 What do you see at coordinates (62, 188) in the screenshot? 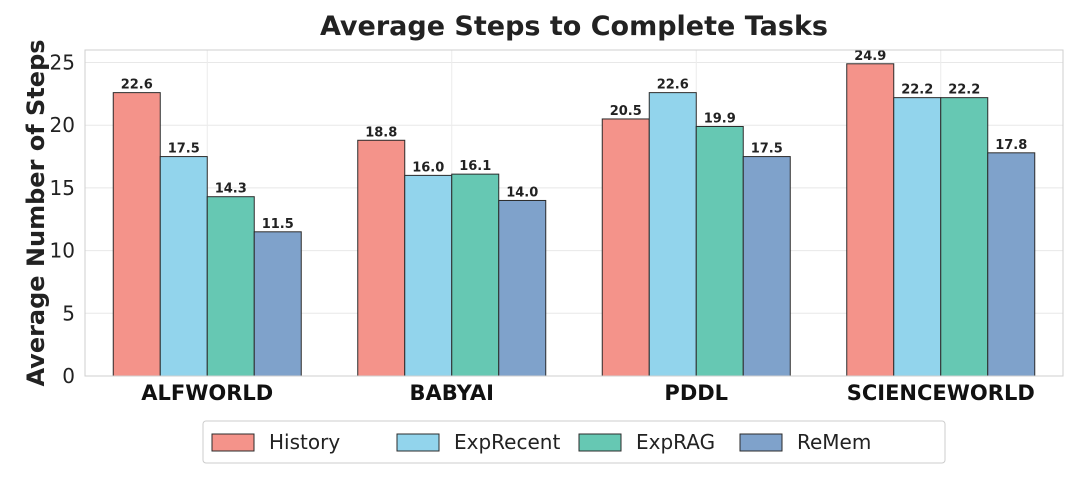
I see `y-tick-label: 15` at bounding box center [62, 188].